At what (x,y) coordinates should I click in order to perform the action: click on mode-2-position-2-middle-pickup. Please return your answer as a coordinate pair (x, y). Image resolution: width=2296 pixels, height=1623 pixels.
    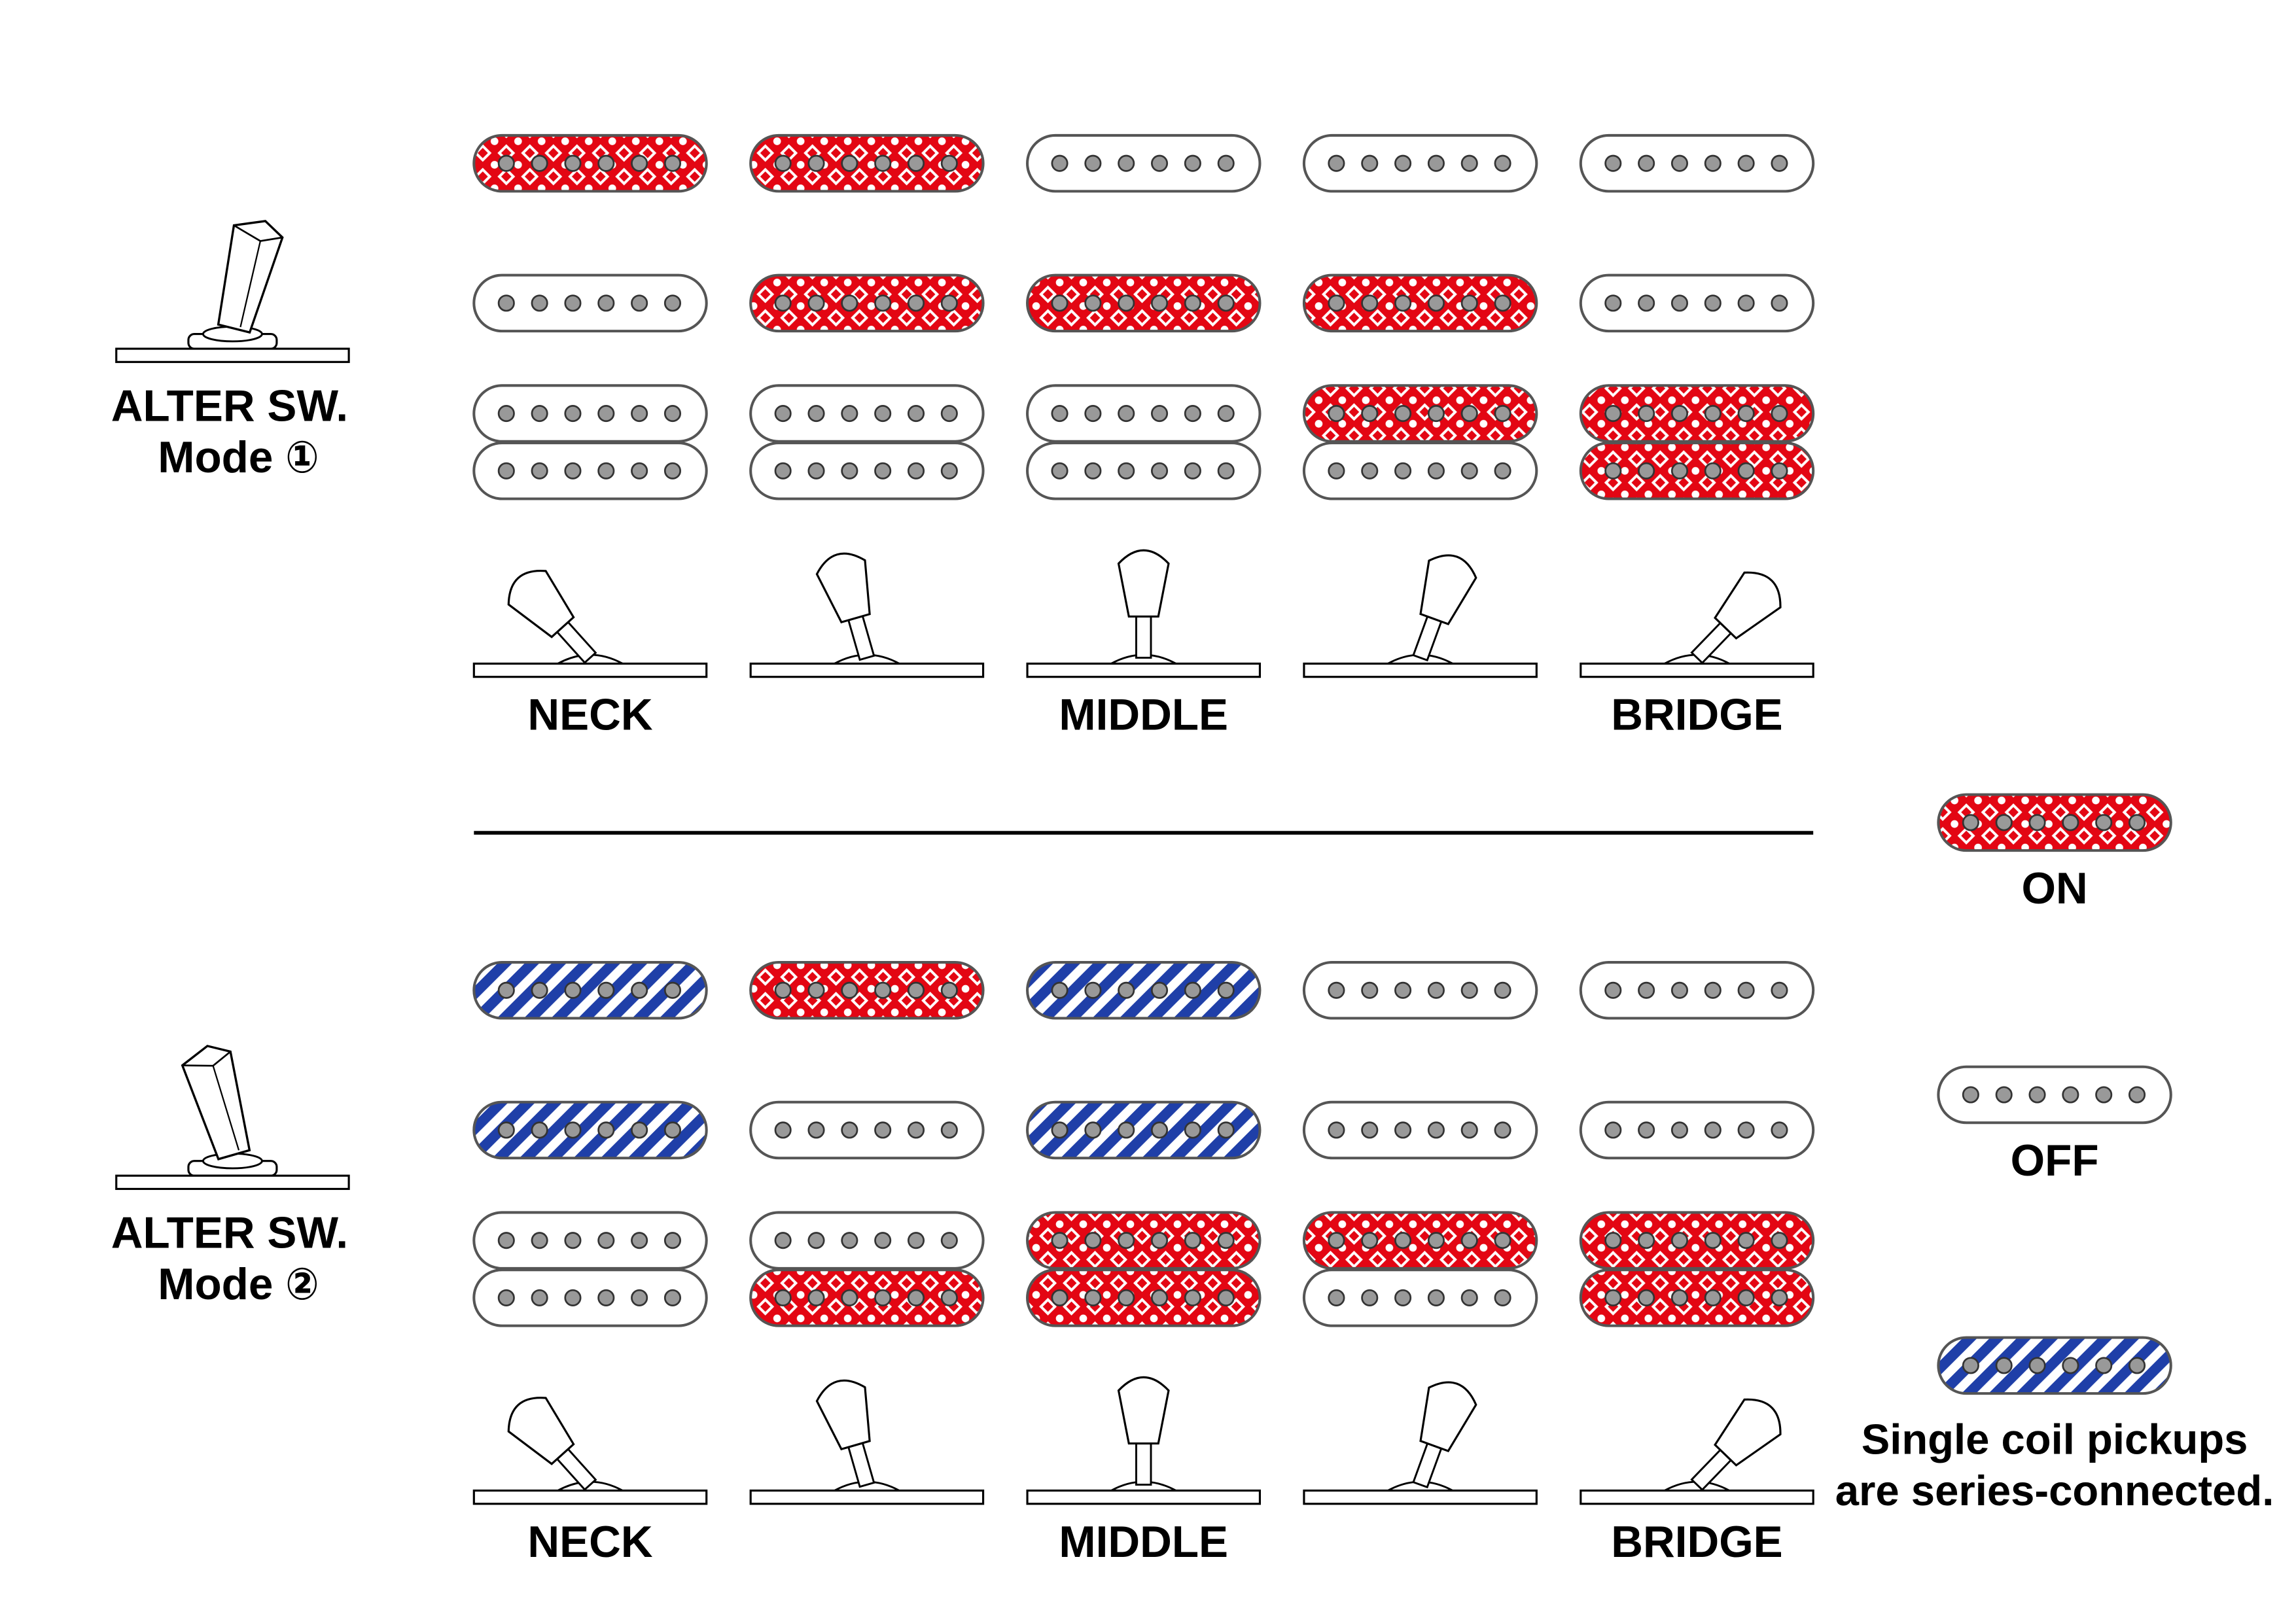
    Looking at the image, I should click on (867, 1130).